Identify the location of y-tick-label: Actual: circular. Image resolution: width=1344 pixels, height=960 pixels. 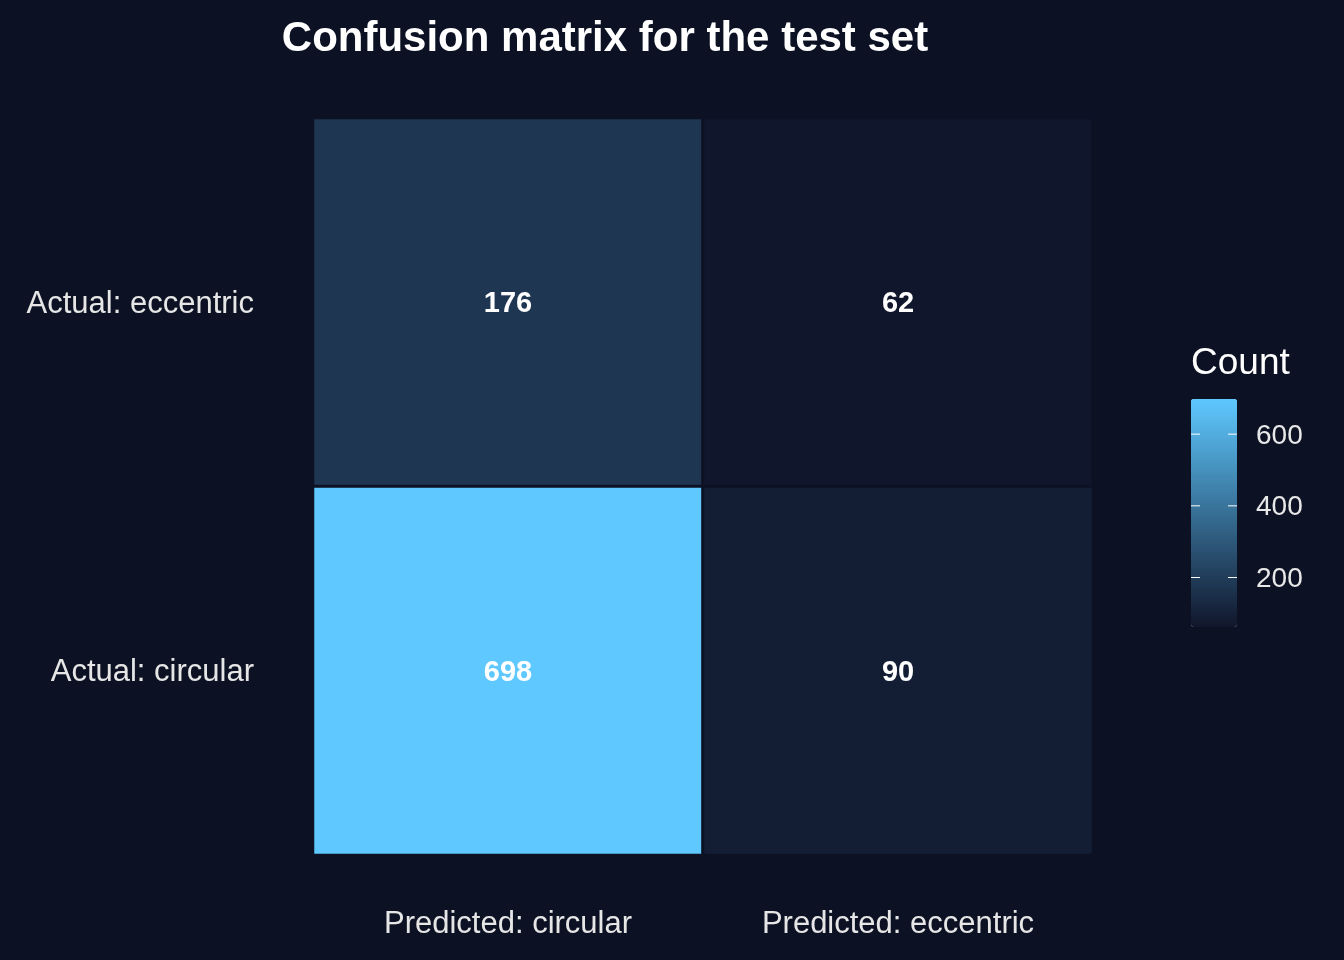
(152, 671).